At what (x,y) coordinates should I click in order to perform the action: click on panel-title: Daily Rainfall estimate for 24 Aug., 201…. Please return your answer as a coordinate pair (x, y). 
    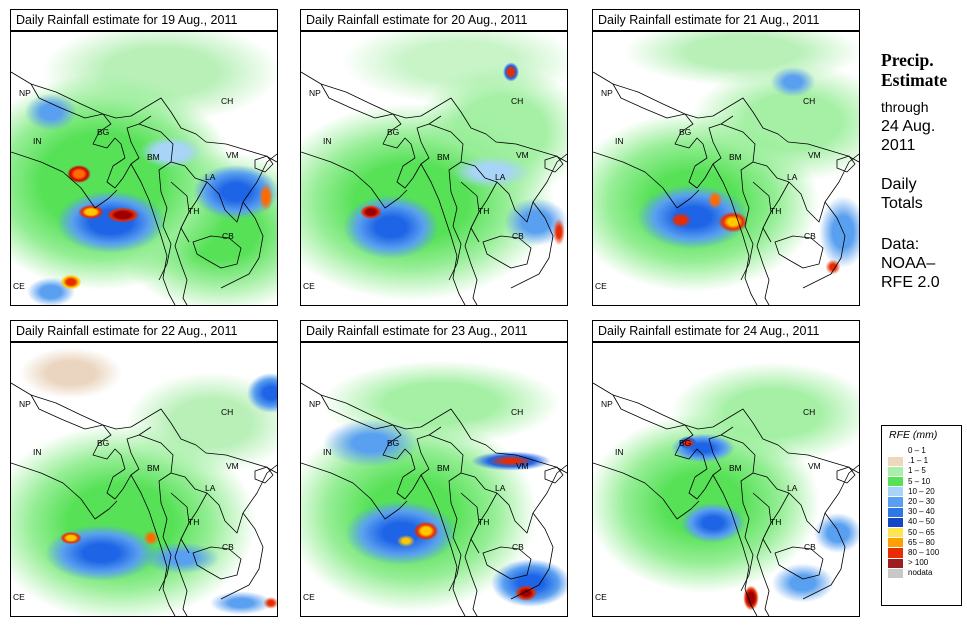
    Looking at the image, I should click on (726, 331).